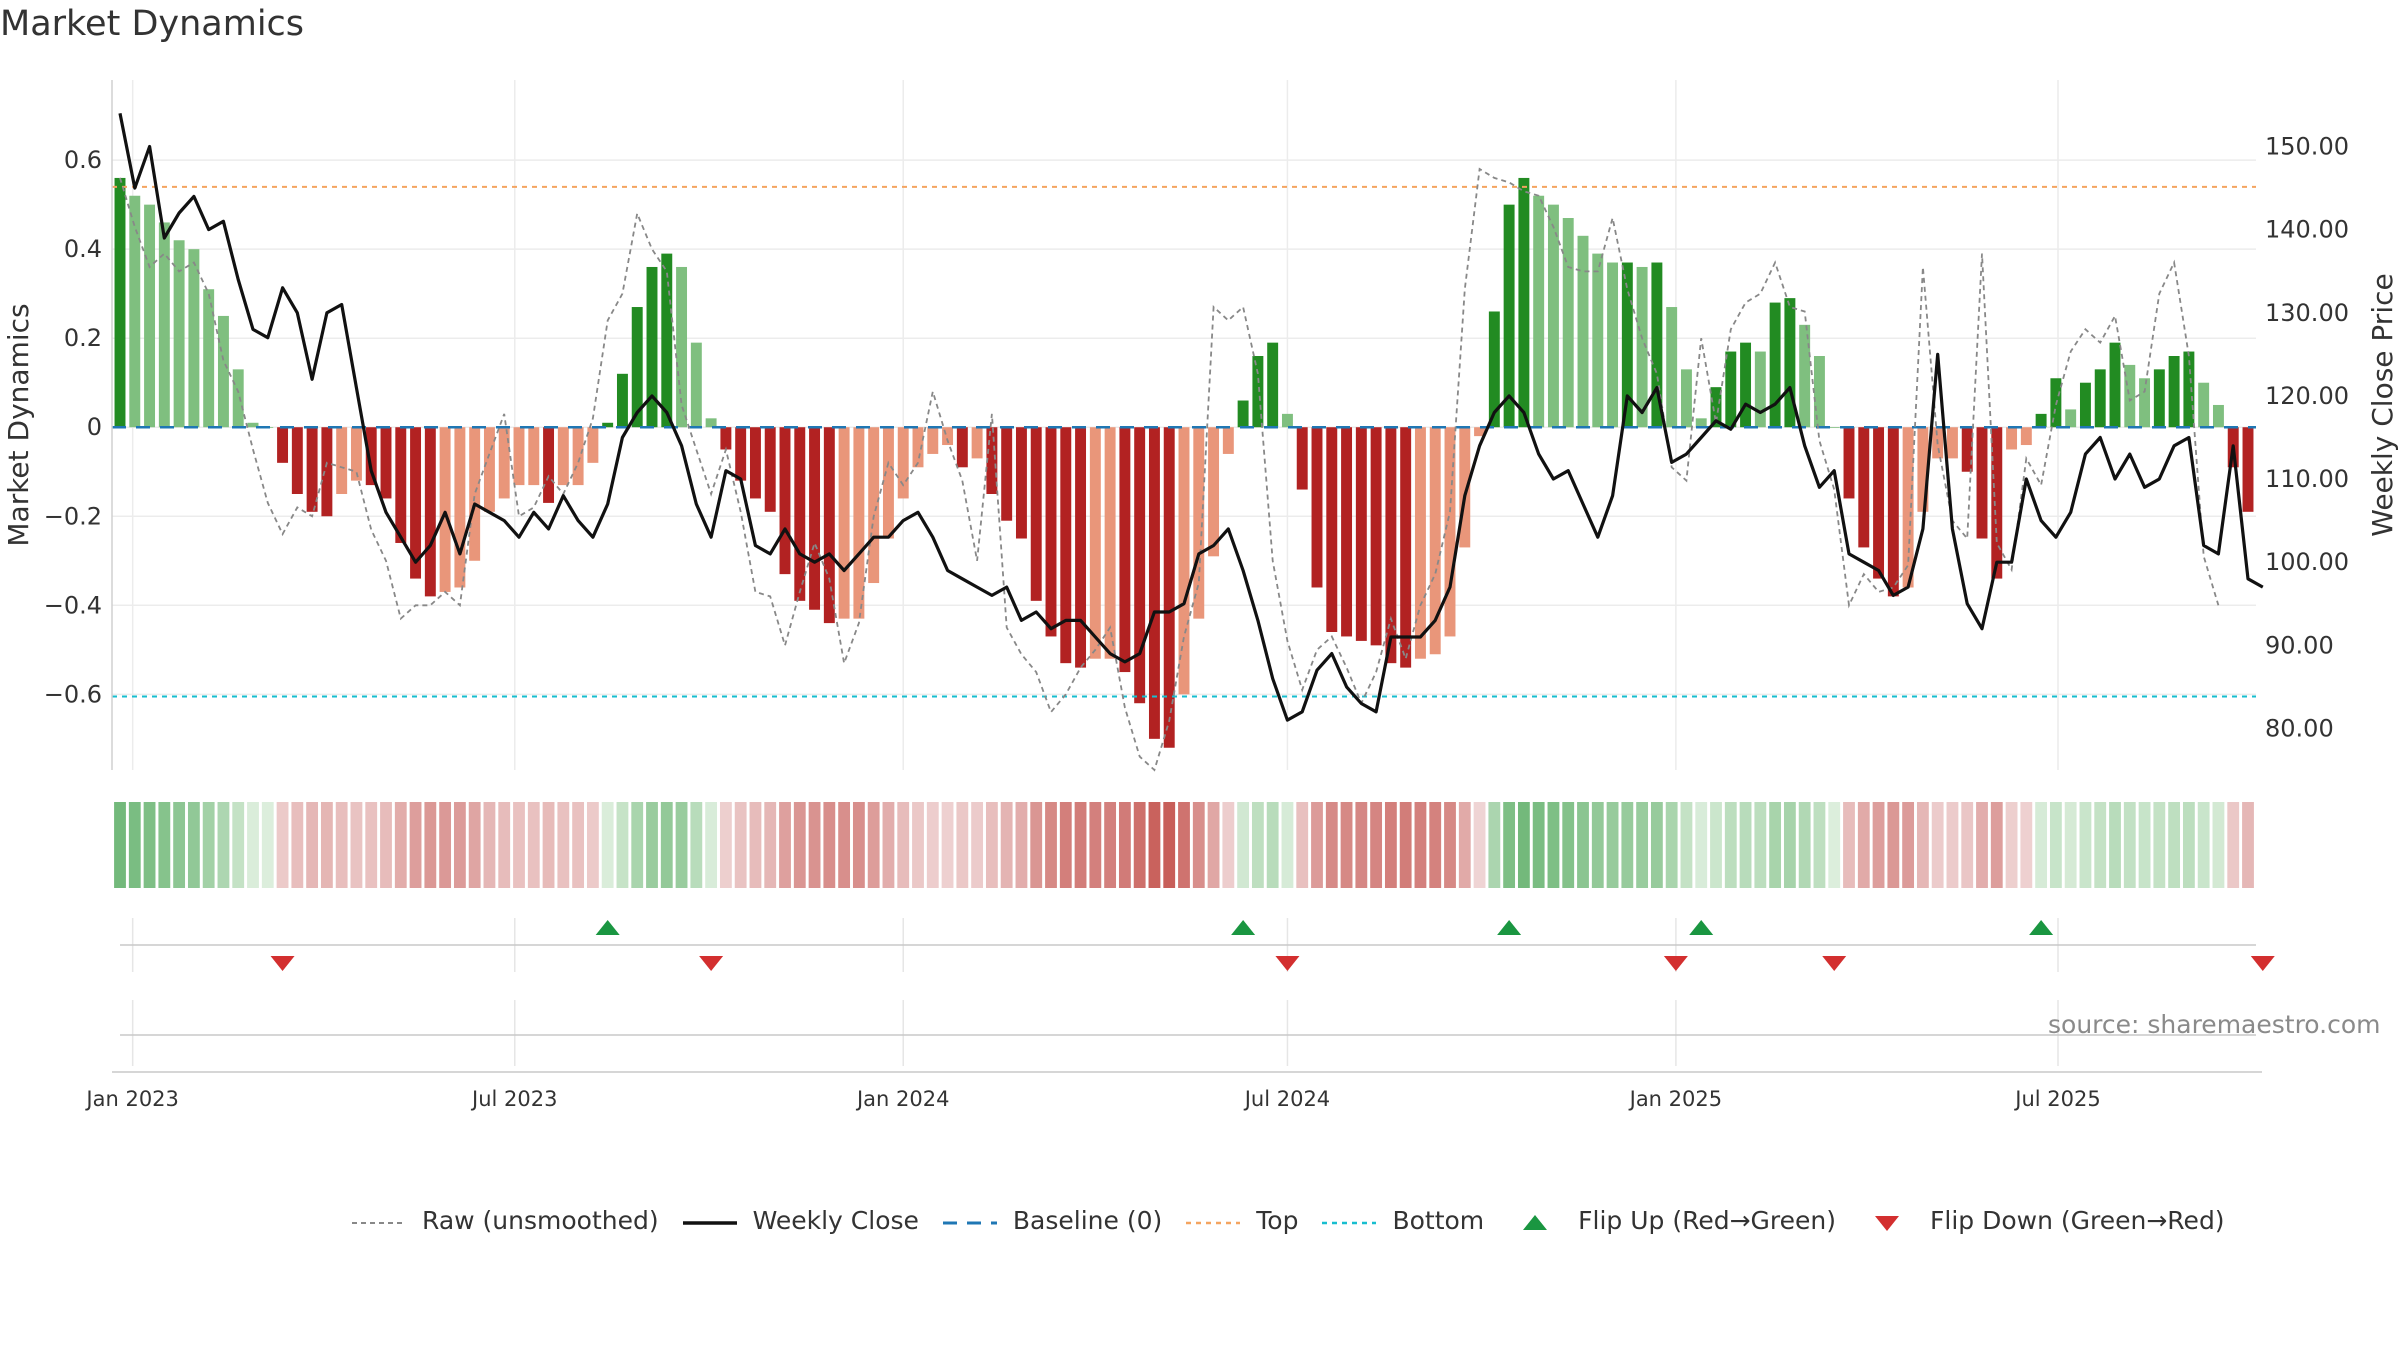 Image resolution: width=2400 pixels, height=1350 pixels. Describe the element at coordinates (73, 694) in the screenshot. I see `y-tick-label: −0.6` at that location.